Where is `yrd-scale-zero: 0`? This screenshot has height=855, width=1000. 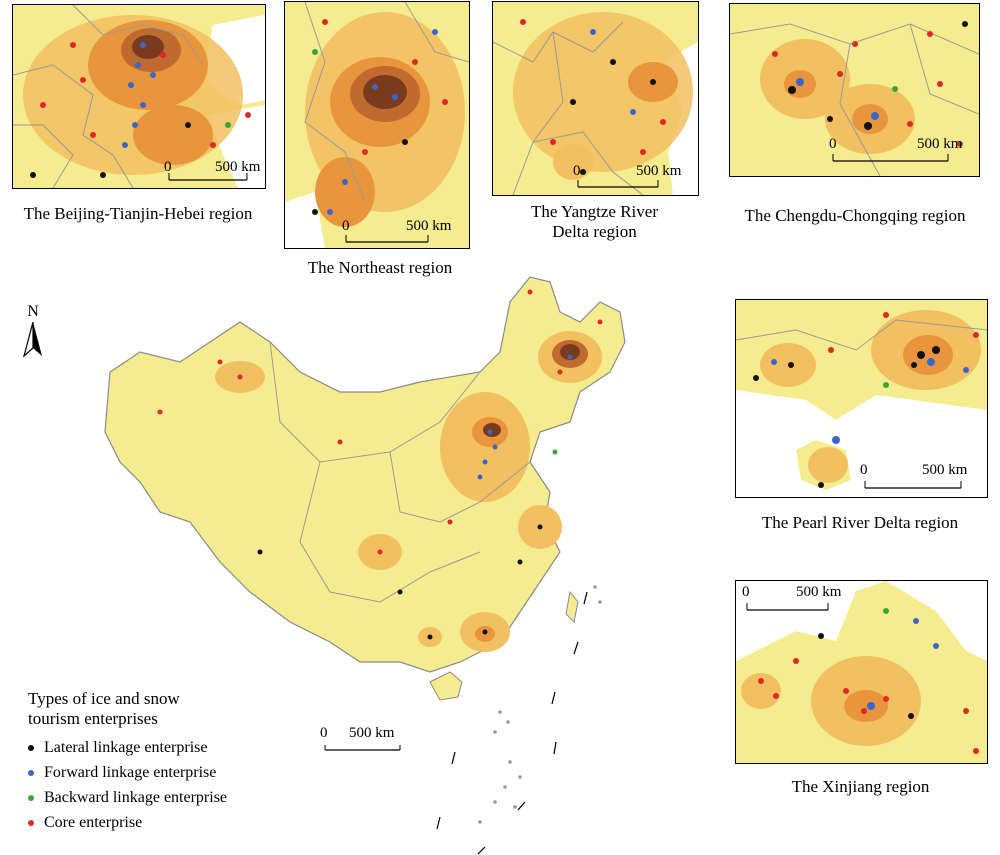 yrd-scale-zero: 0 is located at coordinates (577, 171).